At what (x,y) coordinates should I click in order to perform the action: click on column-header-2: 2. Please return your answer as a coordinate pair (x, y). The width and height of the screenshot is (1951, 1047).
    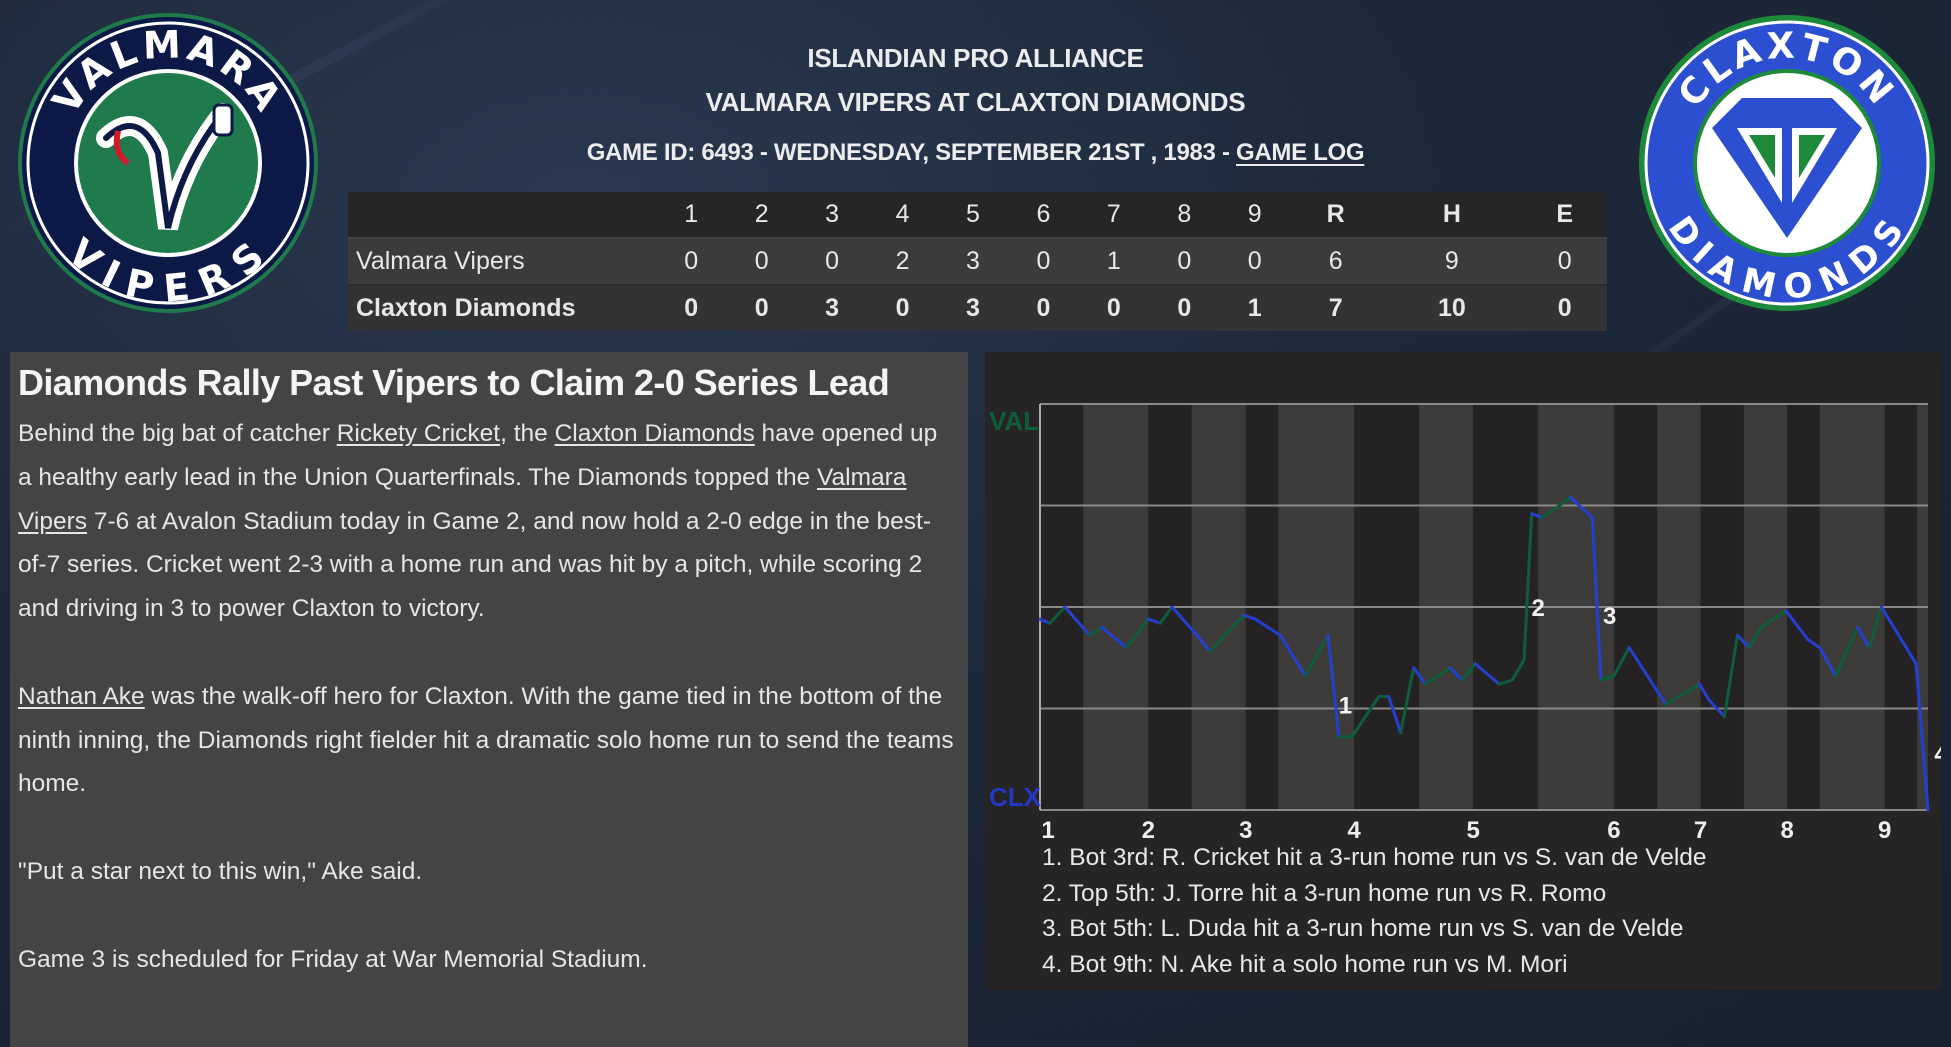
    Looking at the image, I should click on (761, 215).